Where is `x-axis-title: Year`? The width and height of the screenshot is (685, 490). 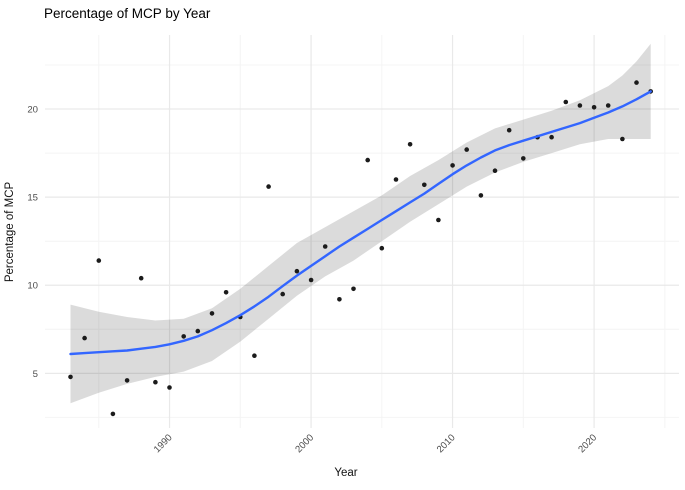 x-axis-title: Year is located at coordinates (345, 473).